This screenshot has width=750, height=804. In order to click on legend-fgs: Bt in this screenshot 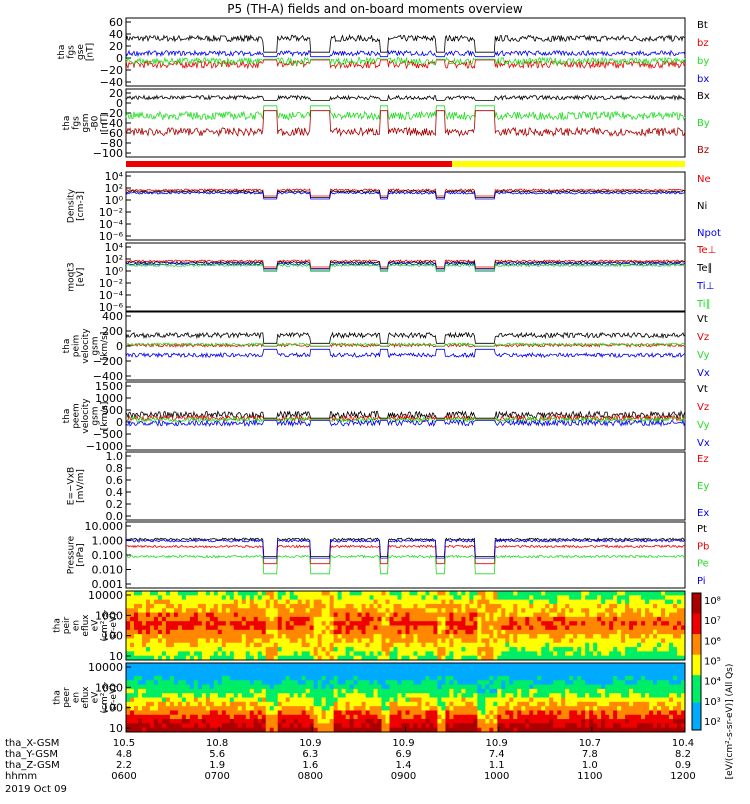, I will do `click(702, 25)`.